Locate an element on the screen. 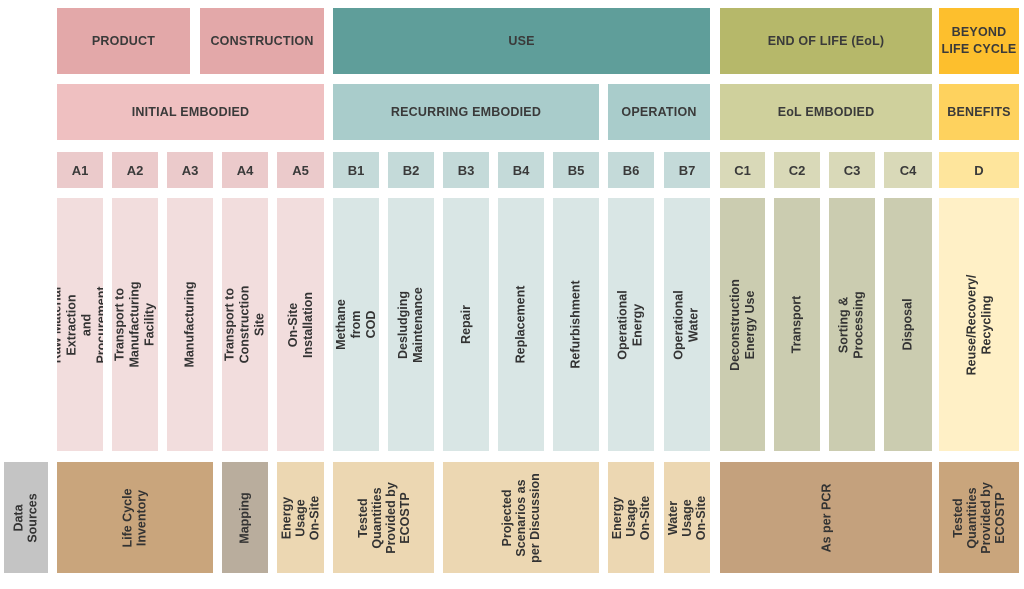 This screenshot has width=1024, height=589. module-desc-b3: Repair is located at coordinates (466, 324).